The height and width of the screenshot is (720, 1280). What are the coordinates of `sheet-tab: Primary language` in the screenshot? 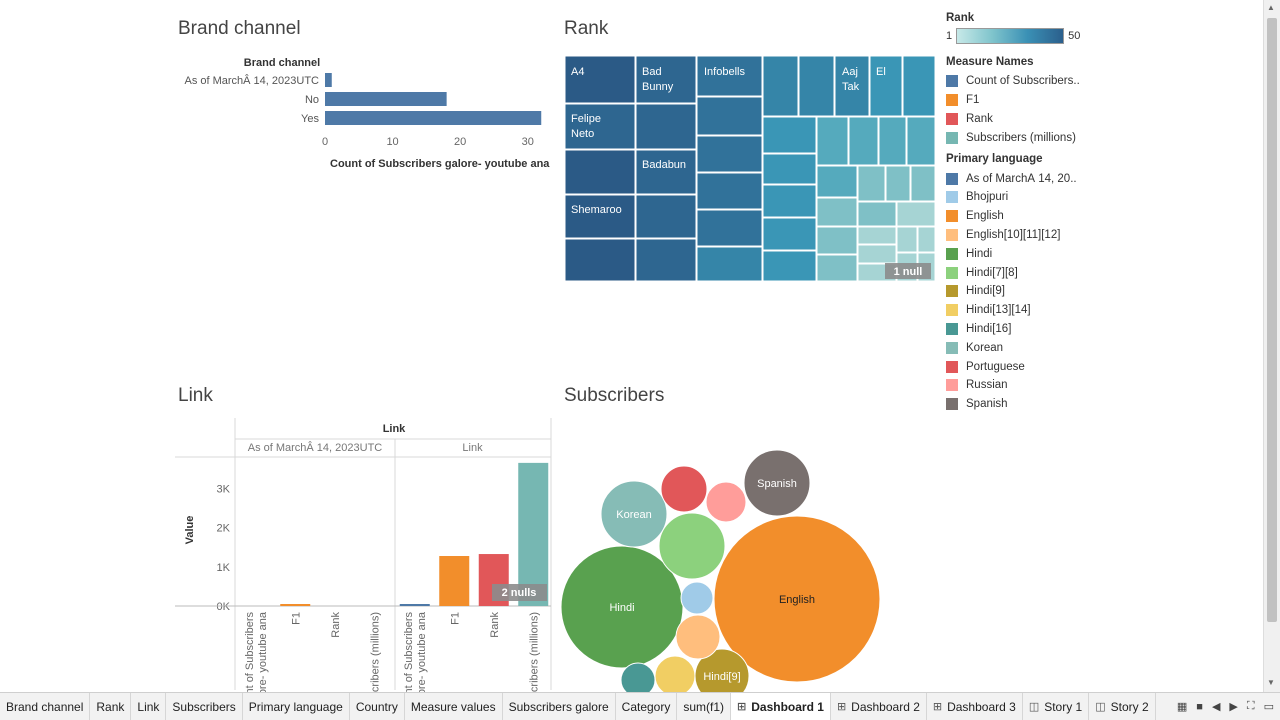 It's located at (296, 706).